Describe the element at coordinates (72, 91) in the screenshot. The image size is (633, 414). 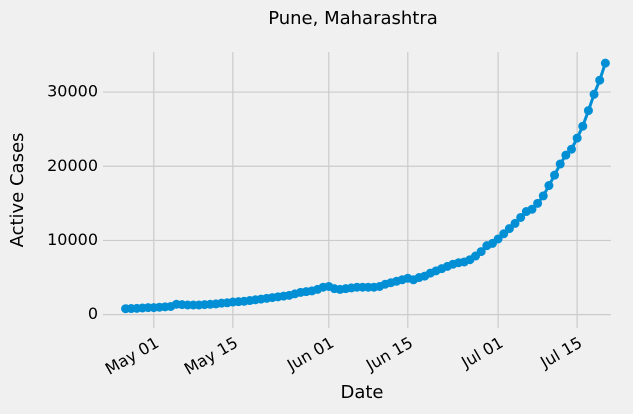
I see `y-tick-label: 30000` at that location.